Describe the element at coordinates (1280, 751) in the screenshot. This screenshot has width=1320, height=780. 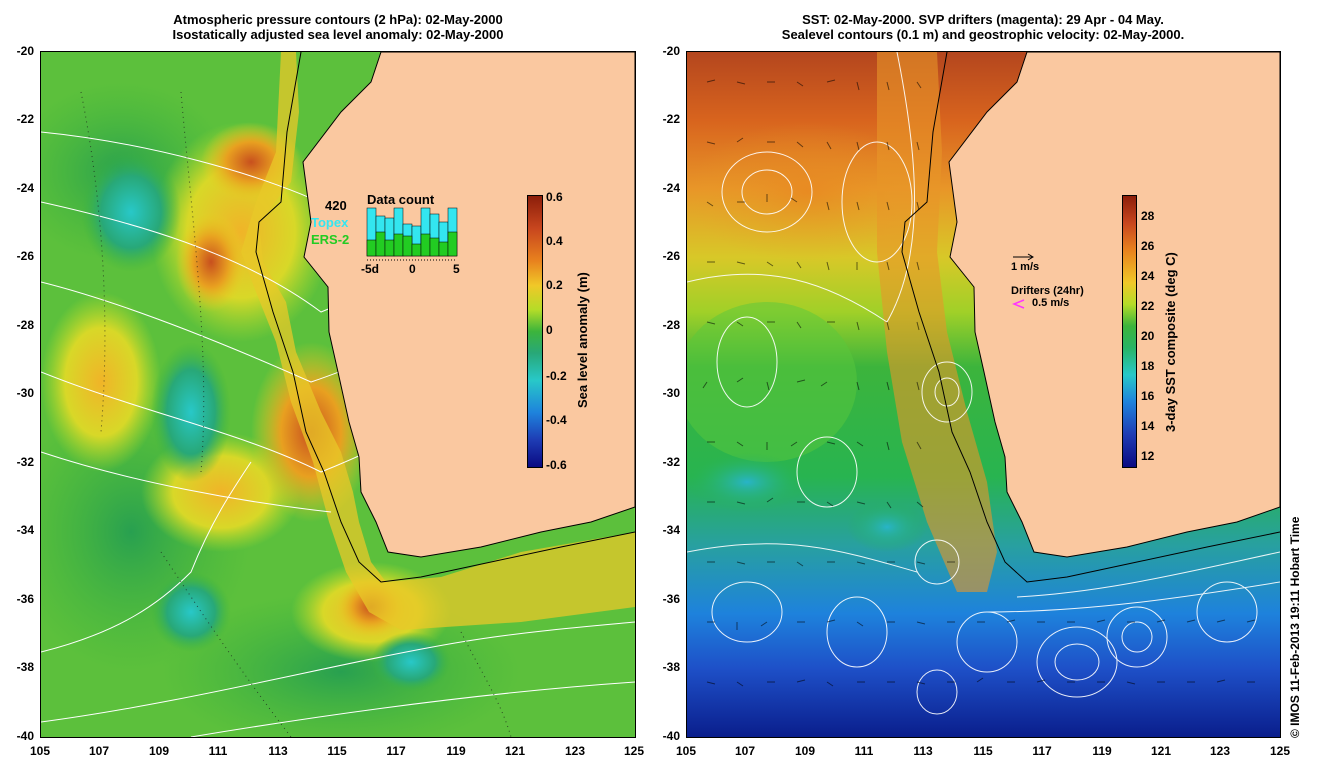
I see `right-lon-tick: 125` at that location.